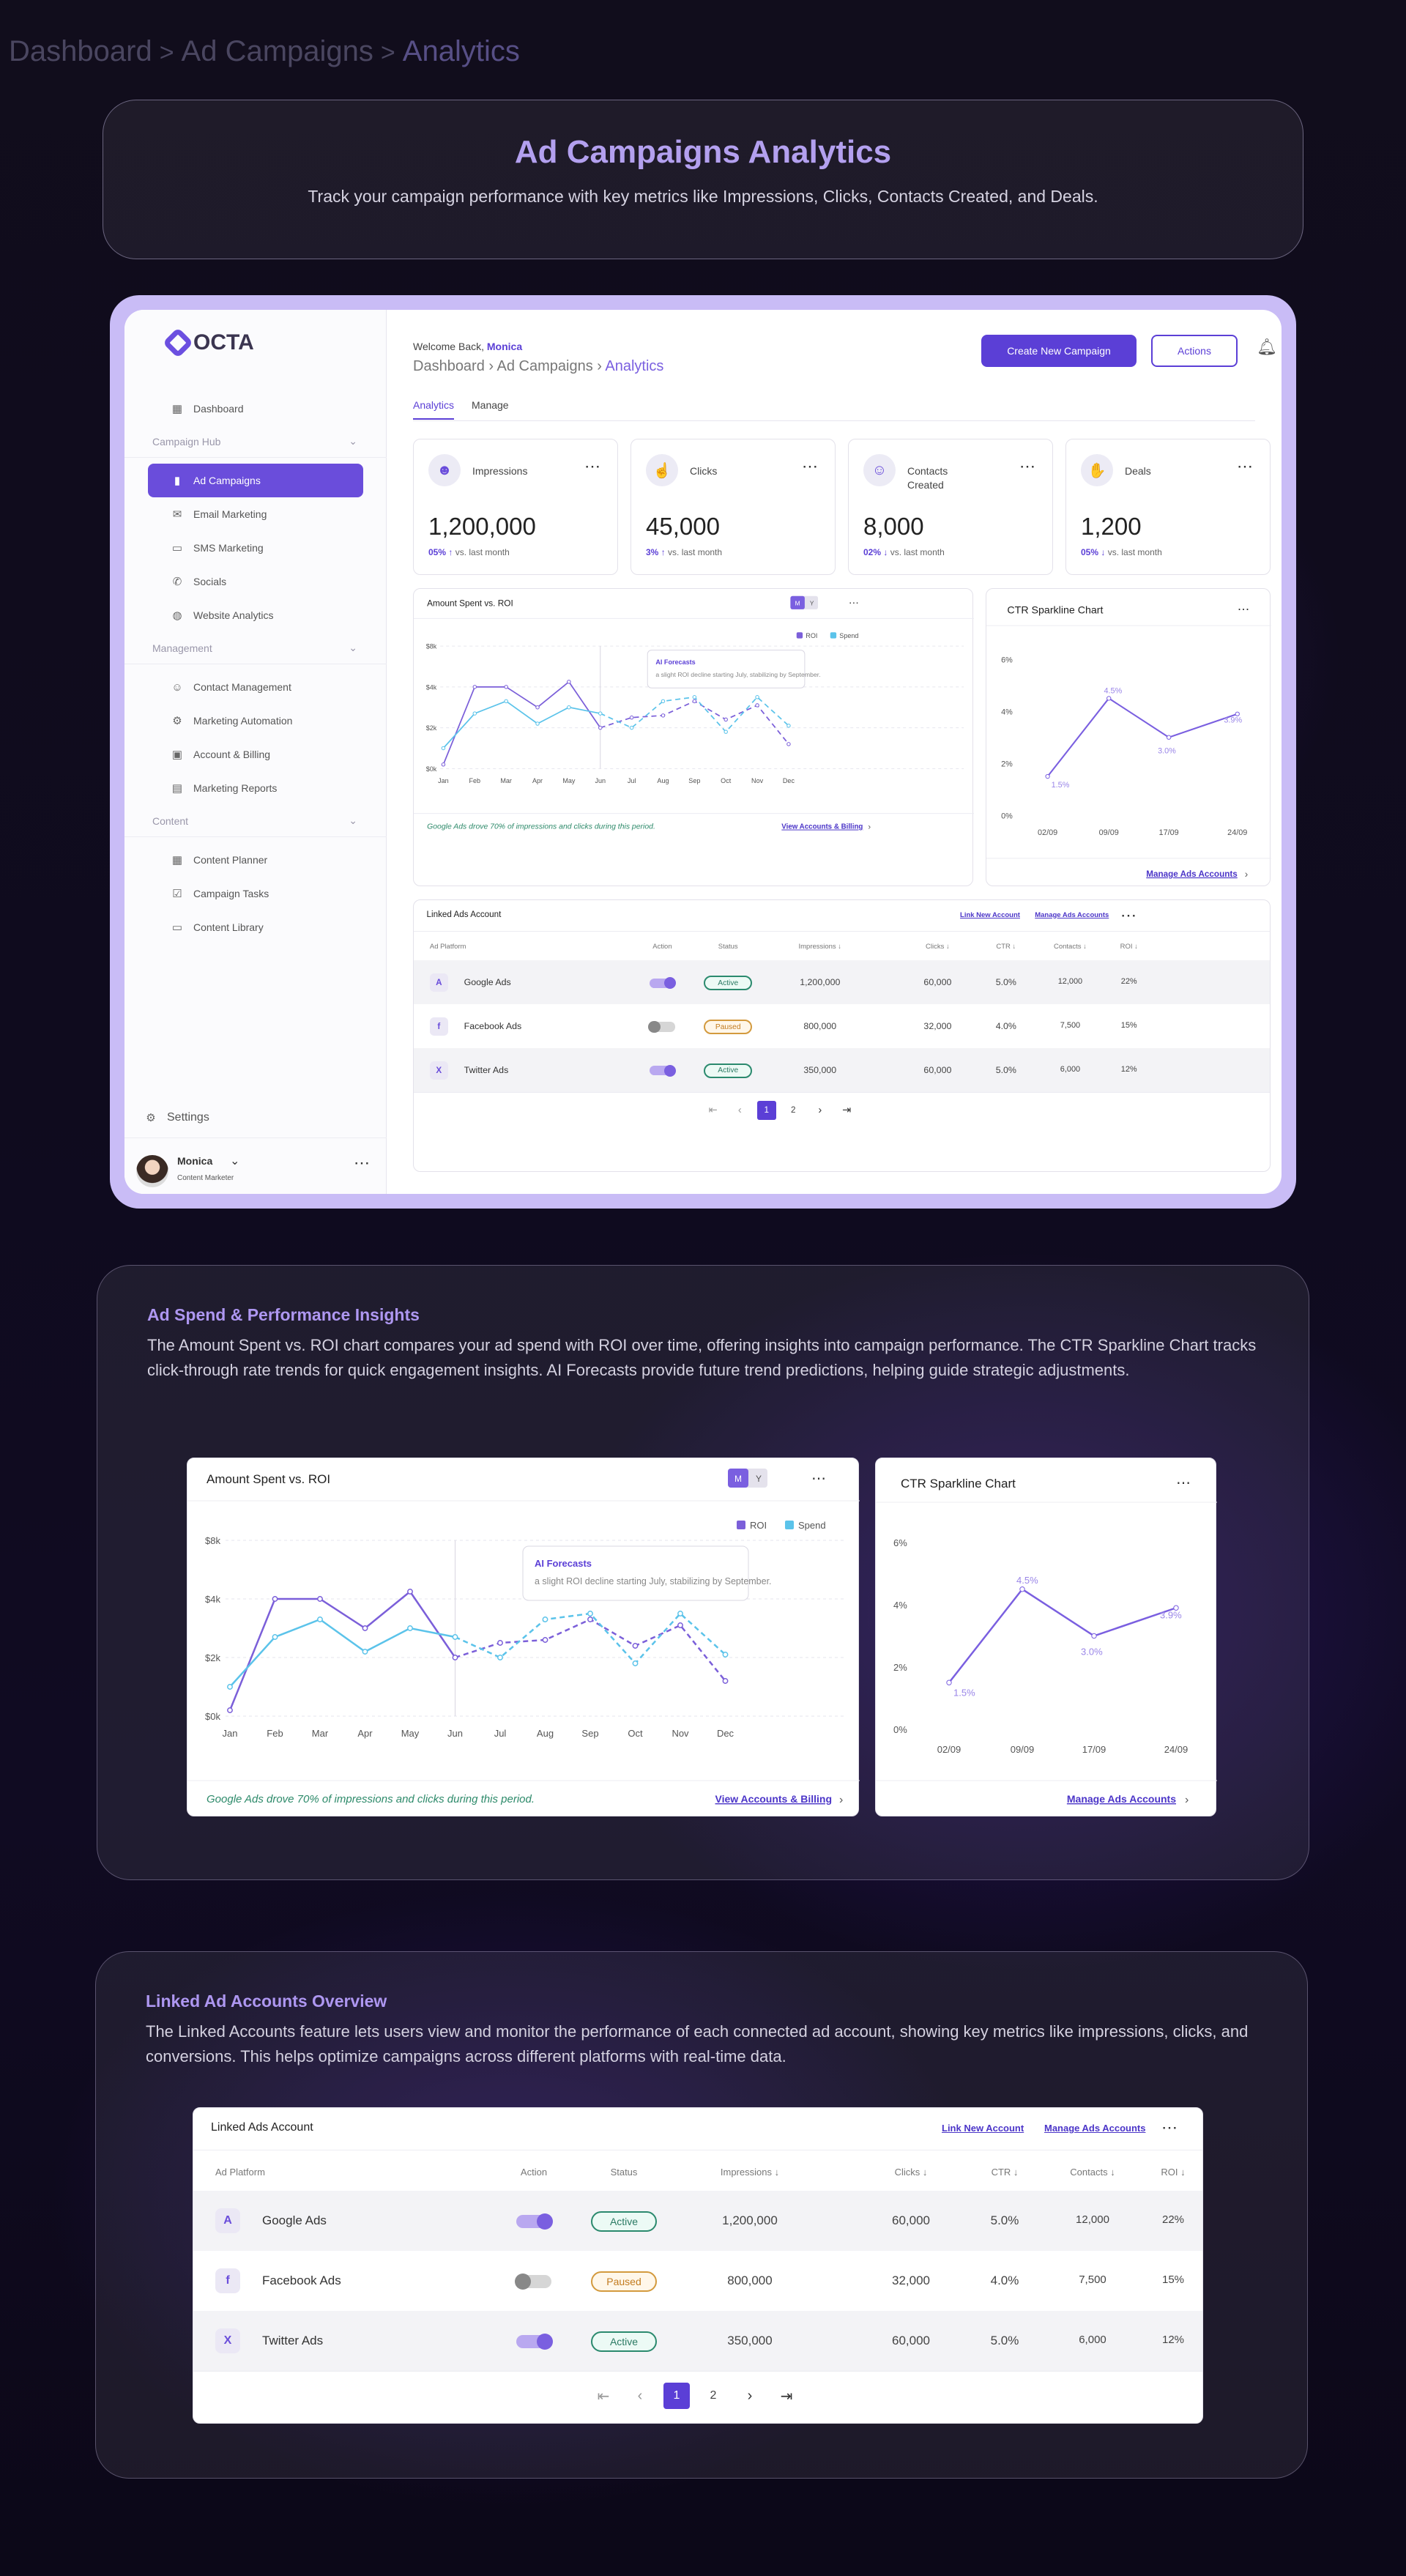 Image resolution: width=1406 pixels, height=2576 pixels. I want to click on user-profile: Monica ⌄ Content Marketer ⋯, so click(253, 1171).